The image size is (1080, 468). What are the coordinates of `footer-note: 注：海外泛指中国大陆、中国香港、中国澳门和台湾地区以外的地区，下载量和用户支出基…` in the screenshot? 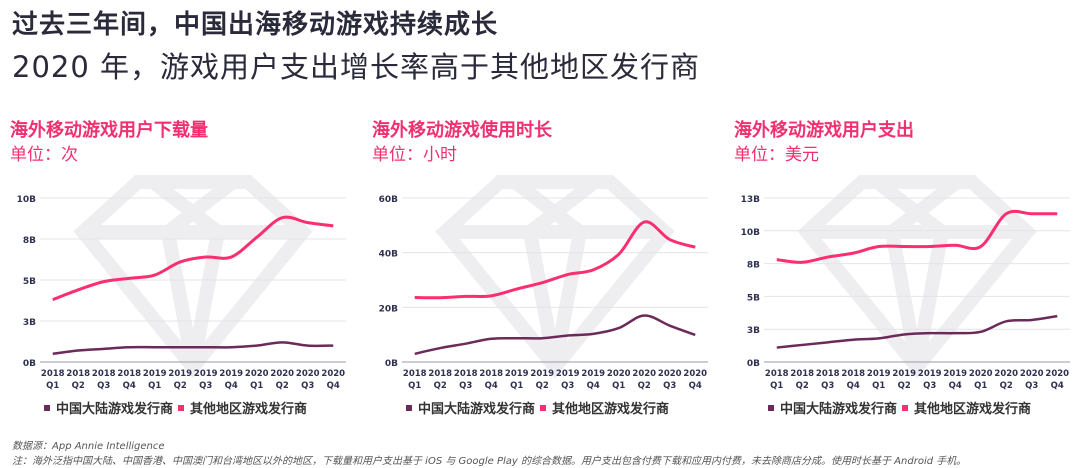 It's located at (489, 461).